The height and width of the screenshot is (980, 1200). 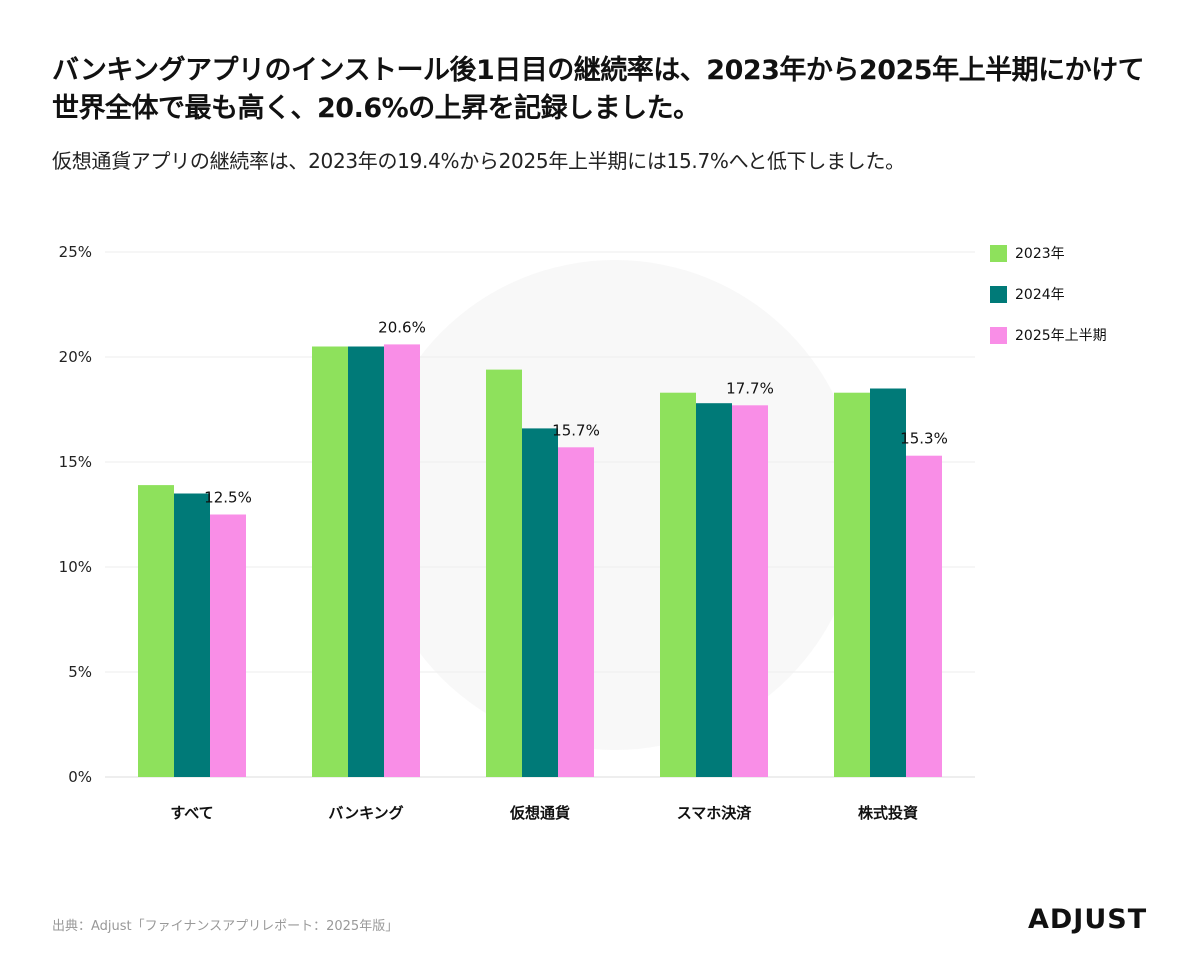 I want to click on data-label: 17.7%, so click(x=750, y=388).